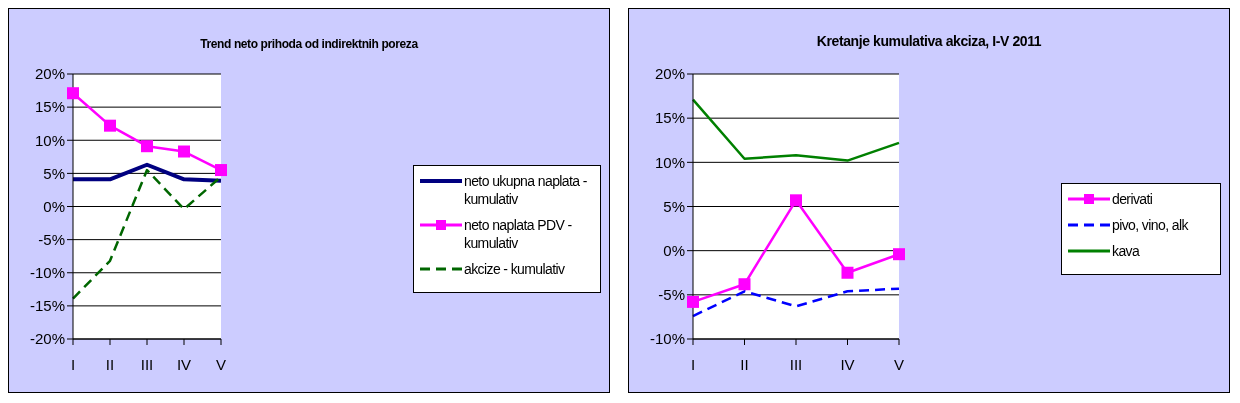 This screenshot has height=403, width=1240. Describe the element at coordinates (309, 44) in the screenshot. I see `text: Trend neto prihoda od indirektnih poreza` at that location.